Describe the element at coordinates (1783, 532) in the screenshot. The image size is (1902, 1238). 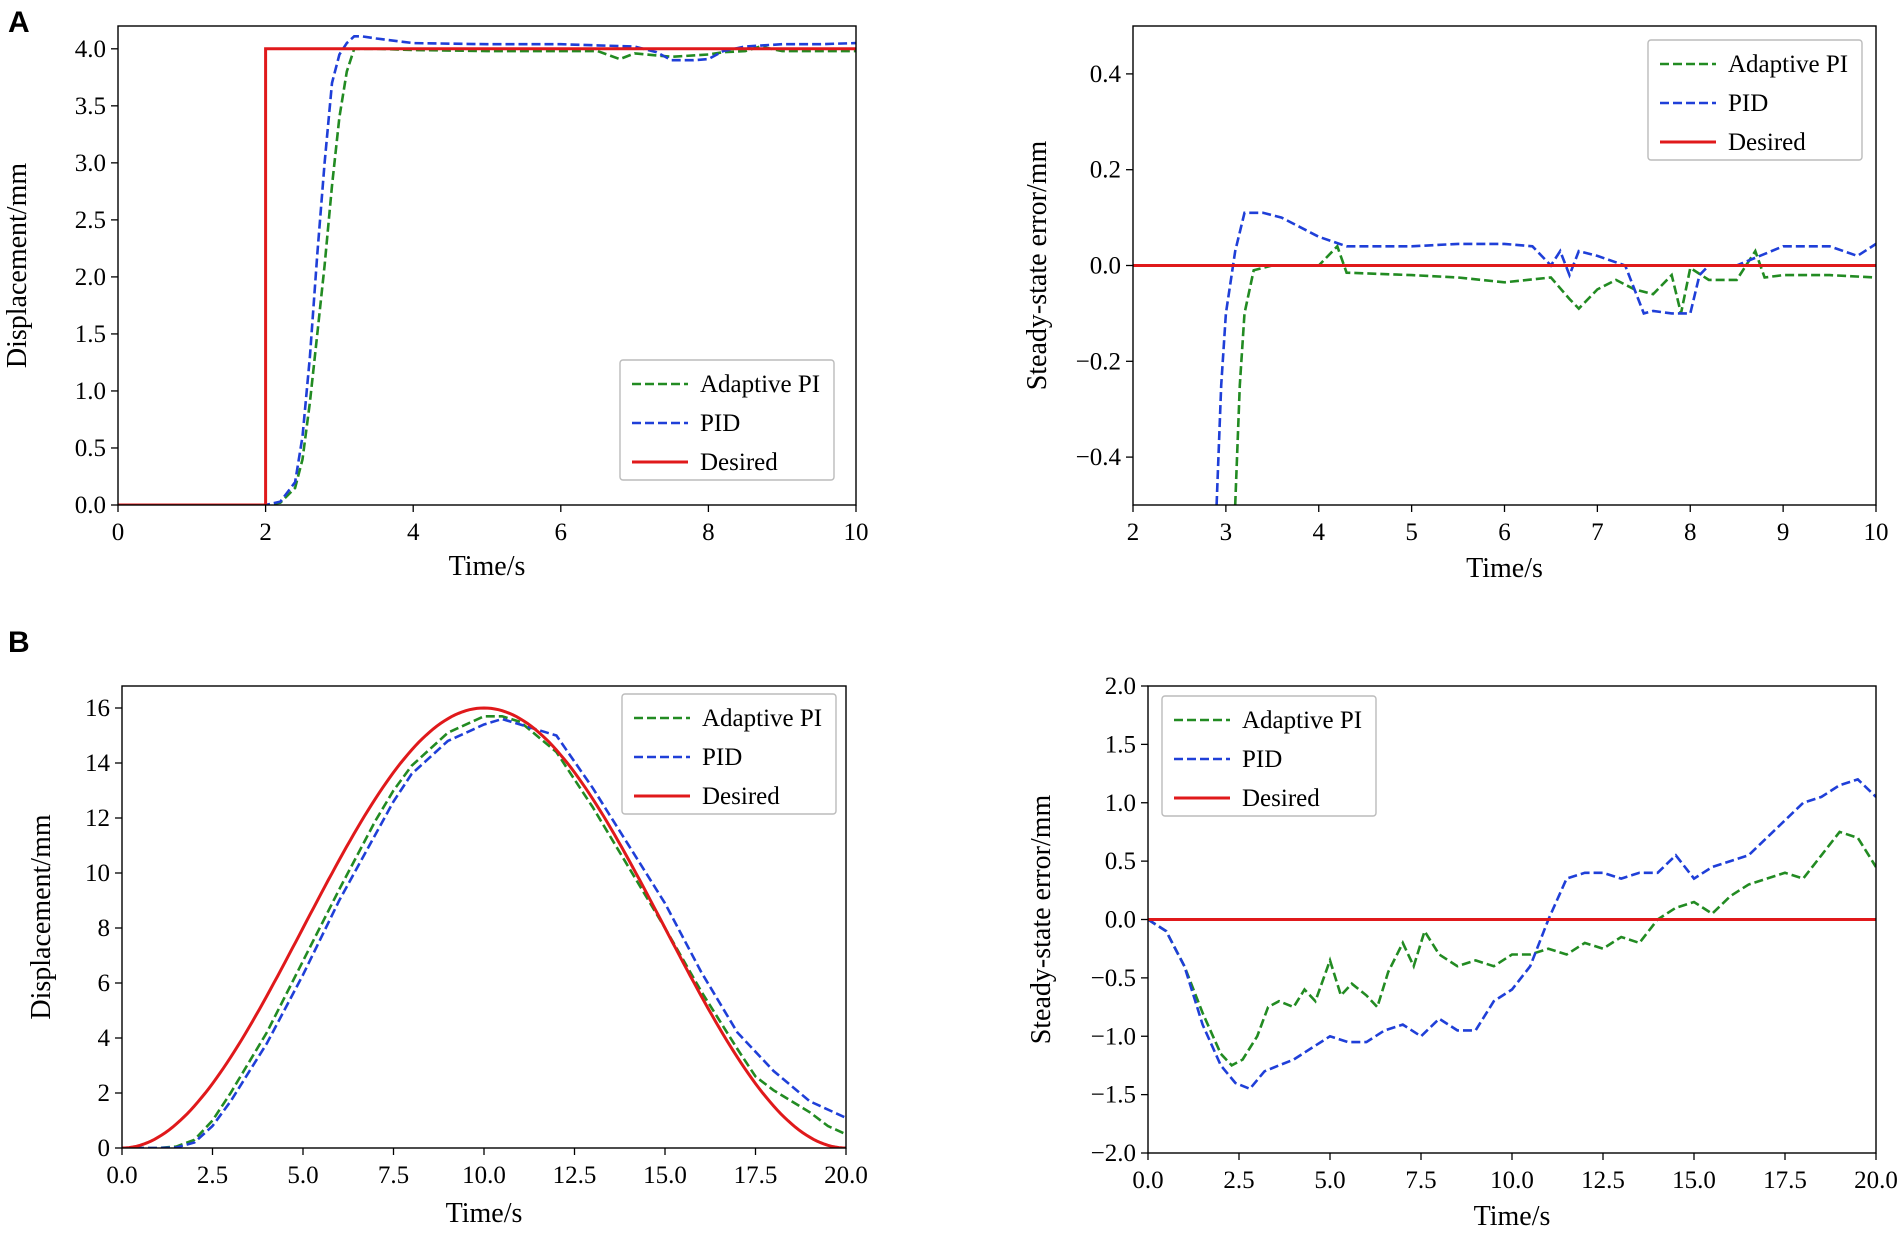
I see `x-tick-label: 9` at that location.